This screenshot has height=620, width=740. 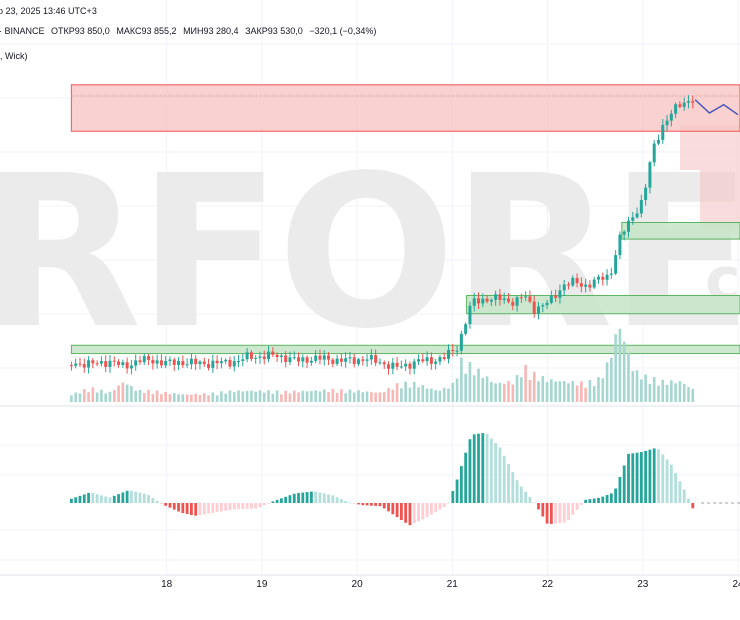 What do you see at coordinates (159, 31) in the screenshot?
I see `ohlc-high-value: 93 855,2` at bounding box center [159, 31].